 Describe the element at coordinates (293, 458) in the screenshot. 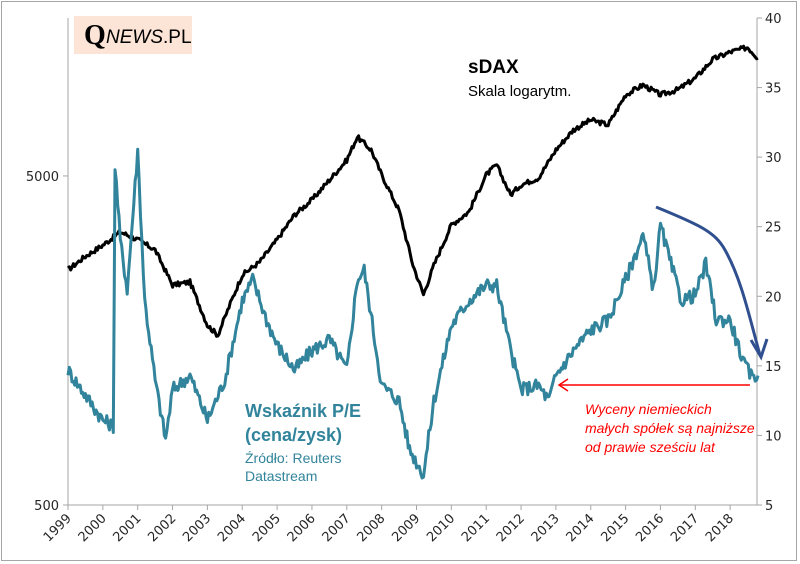

I see `source-line1: Źródło: Reuters` at that location.